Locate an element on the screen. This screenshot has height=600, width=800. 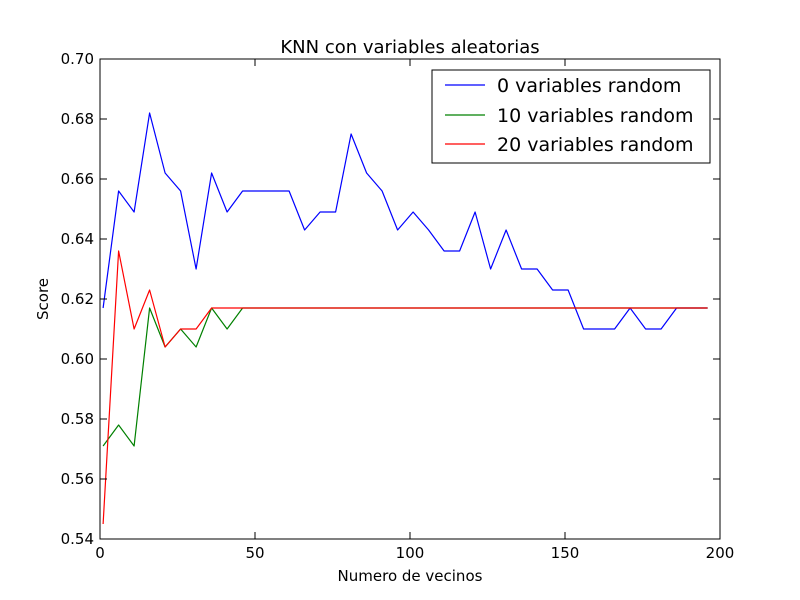
legend-label-1: 10 variables random is located at coordinates (595, 116).